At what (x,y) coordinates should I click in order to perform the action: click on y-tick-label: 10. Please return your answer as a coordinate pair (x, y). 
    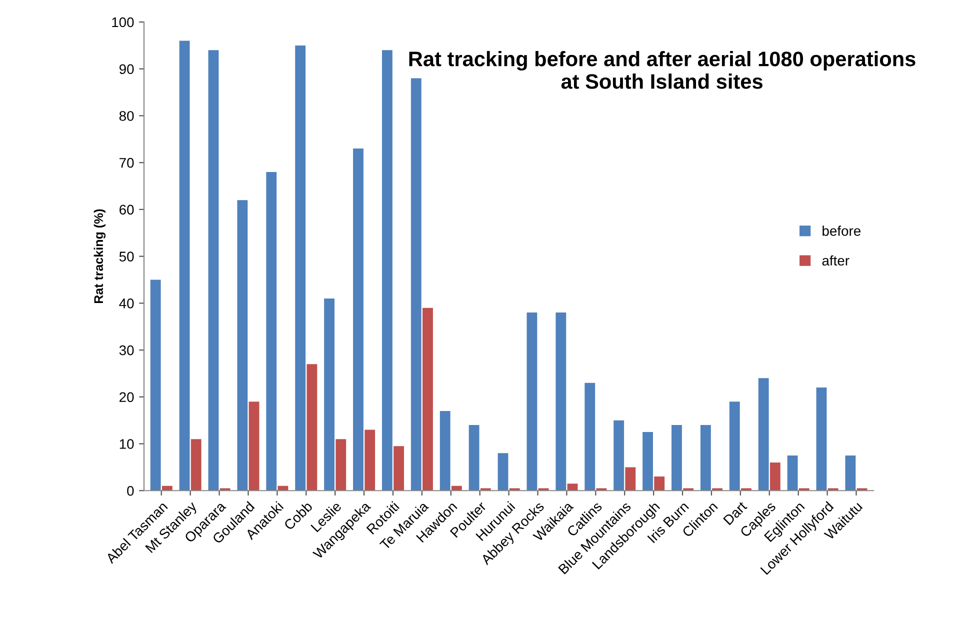
    Looking at the image, I should click on (127, 444).